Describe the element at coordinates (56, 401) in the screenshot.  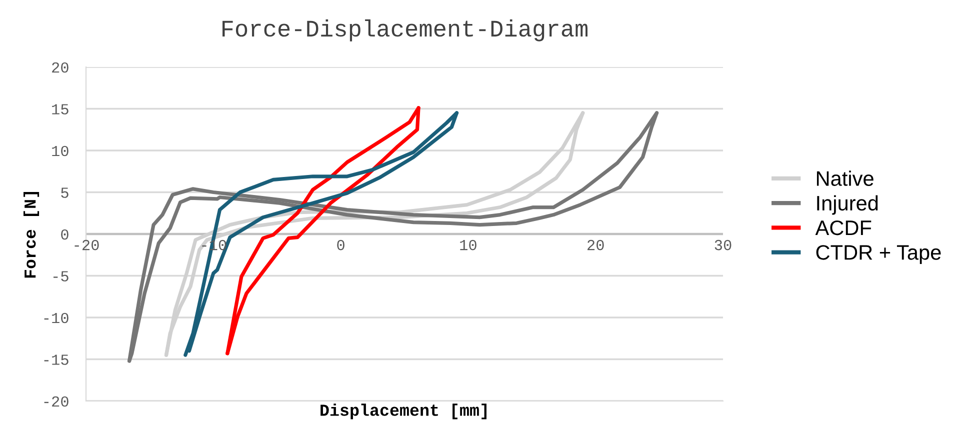
I see `y-tick-label: -20` at that location.